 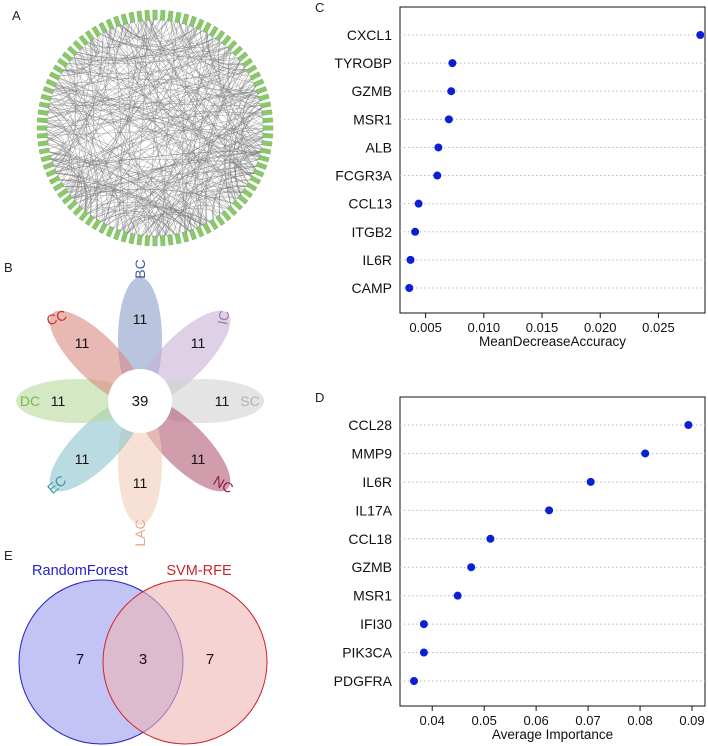 What do you see at coordinates (140, 319) in the screenshot?
I see `petal-value-bc: 11` at bounding box center [140, 319].